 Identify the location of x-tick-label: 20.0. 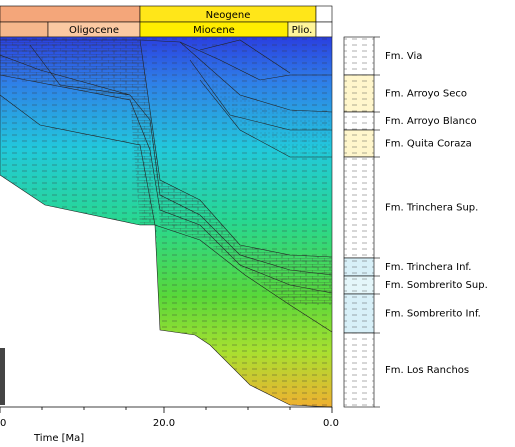
(164, 423).